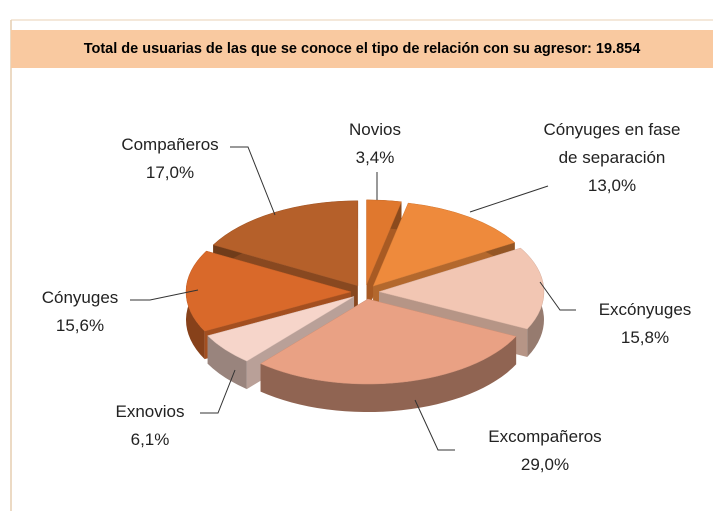 The image size is (713, 511). What do you see at coordinates (150, 411) in the screenshot?
I see `slice-label: Exnovios` at bounding box center [150, 411].